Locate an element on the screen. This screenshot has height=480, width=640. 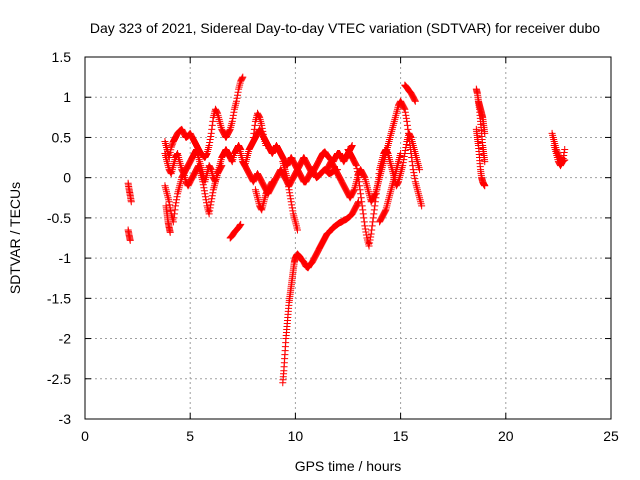
x-tick-label: 5 is located at coordinates (190, 436).